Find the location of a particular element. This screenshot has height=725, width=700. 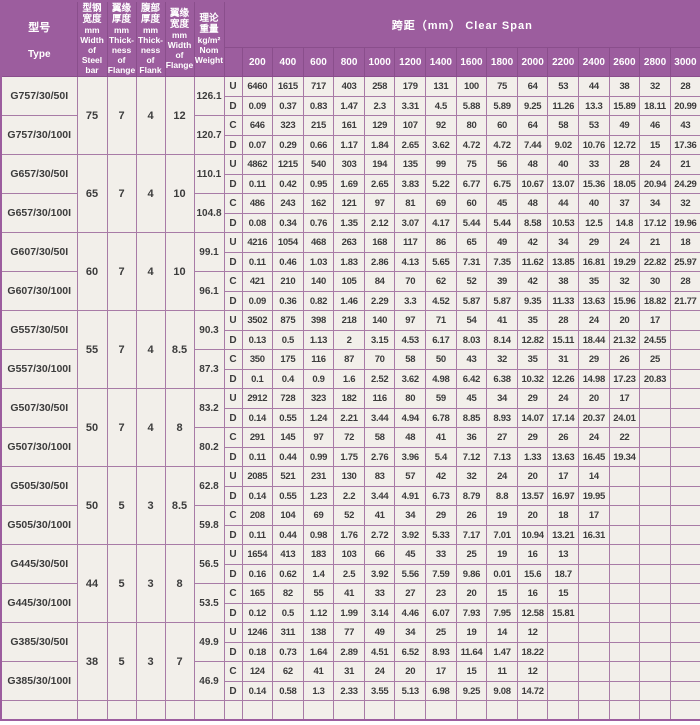

span-value-cell: 0.29 is located at coordinates (288, 145).